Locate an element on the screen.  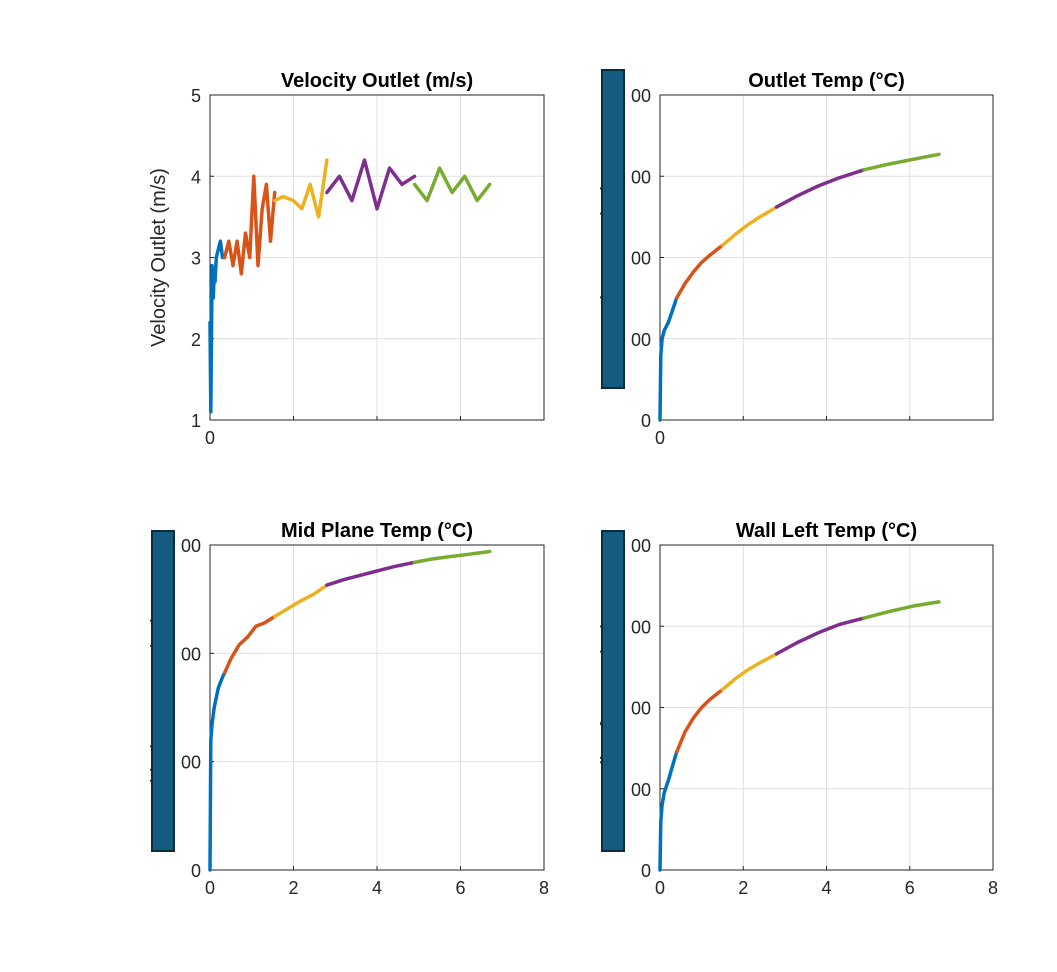
y-tick-label: 4 is located at coordinates (196, 177).